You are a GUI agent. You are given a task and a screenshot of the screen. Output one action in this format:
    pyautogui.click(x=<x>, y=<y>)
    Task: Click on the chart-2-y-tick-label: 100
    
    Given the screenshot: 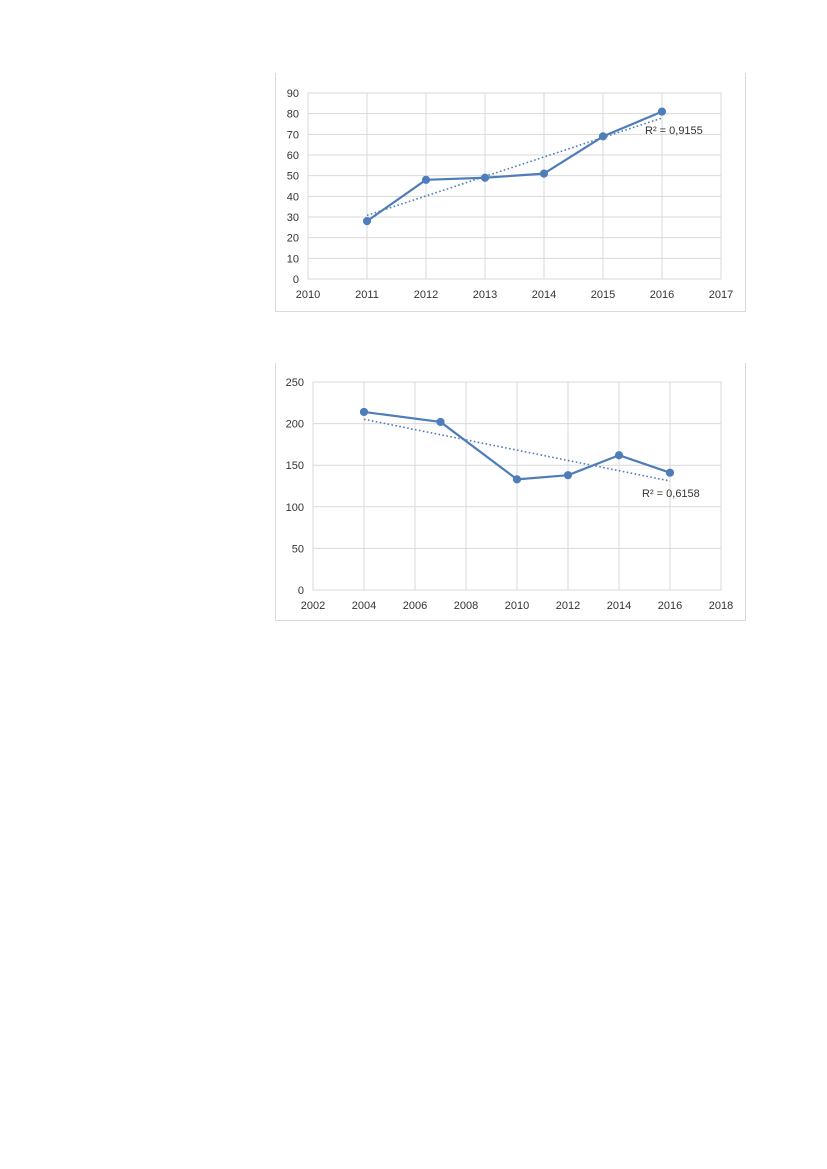 What is the action you would take?
    pyautogui.click(x=295, y=508)
    